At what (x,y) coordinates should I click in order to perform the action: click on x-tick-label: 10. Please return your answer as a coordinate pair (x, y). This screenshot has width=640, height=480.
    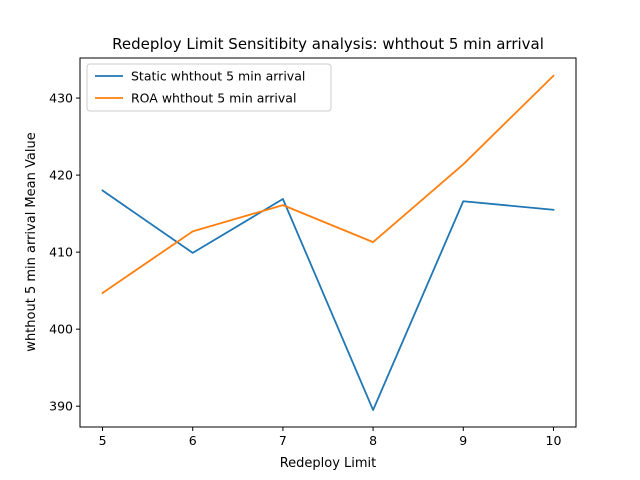
    Looking at the image, I should click on (554, 440).